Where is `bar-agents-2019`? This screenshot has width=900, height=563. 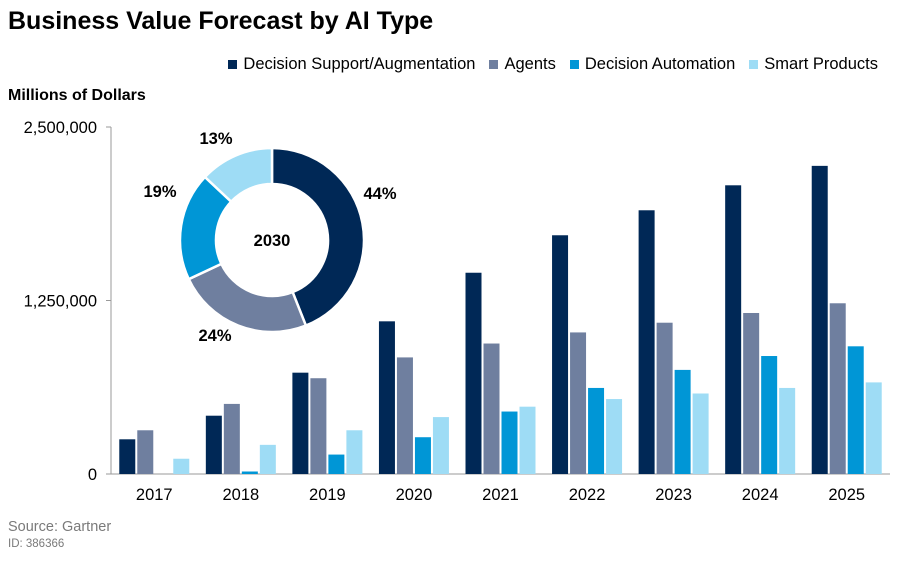 bar-agents-2019 is located at coordinates (318, 426).